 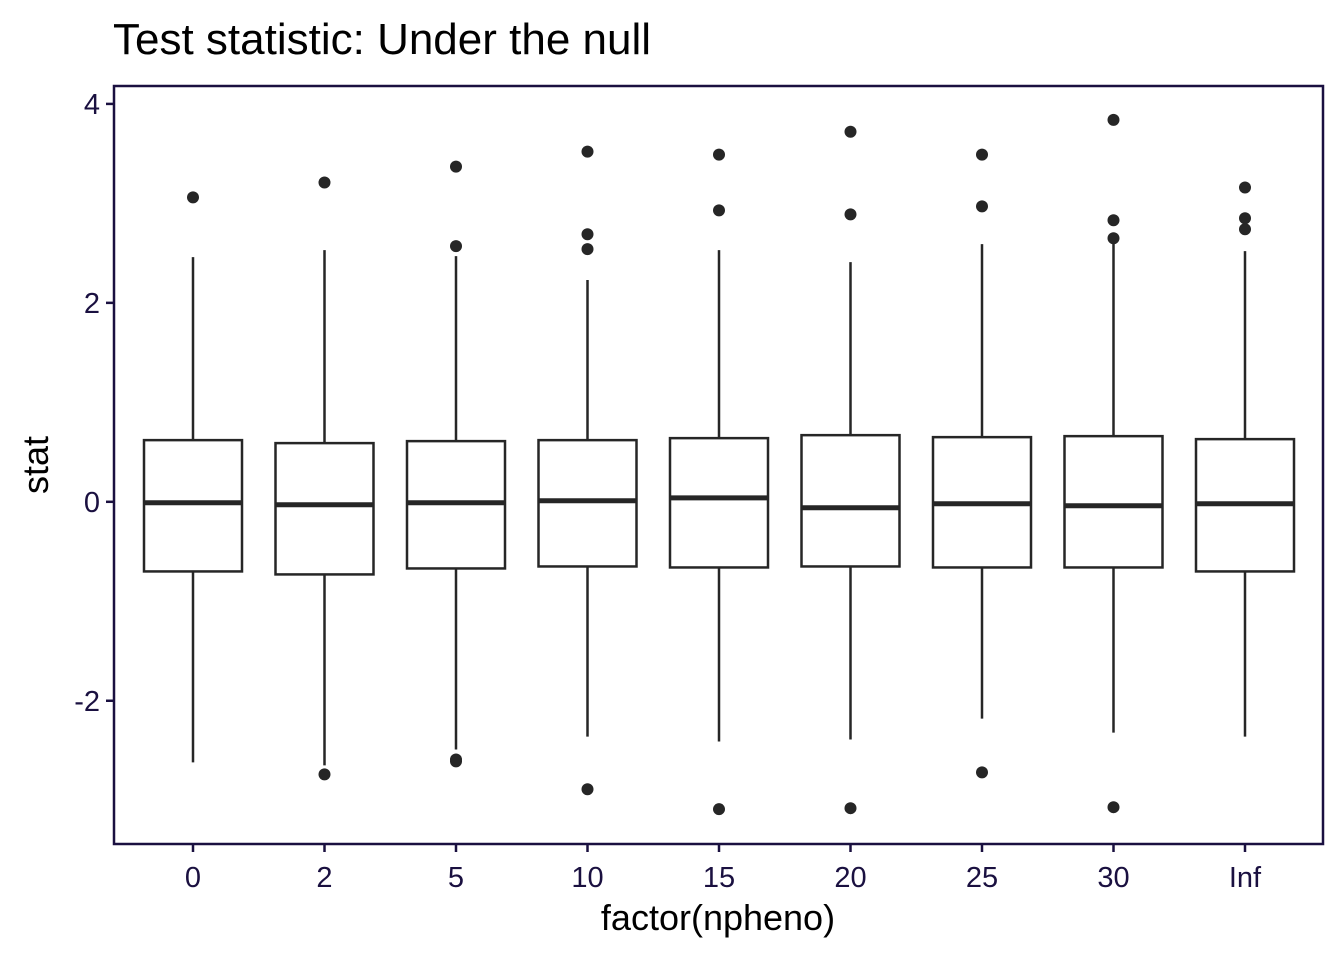 What do you see at coordinates (92, 105) in the screenshot?
I see `y-tick-label: 4` at bounding box center [92, 105].